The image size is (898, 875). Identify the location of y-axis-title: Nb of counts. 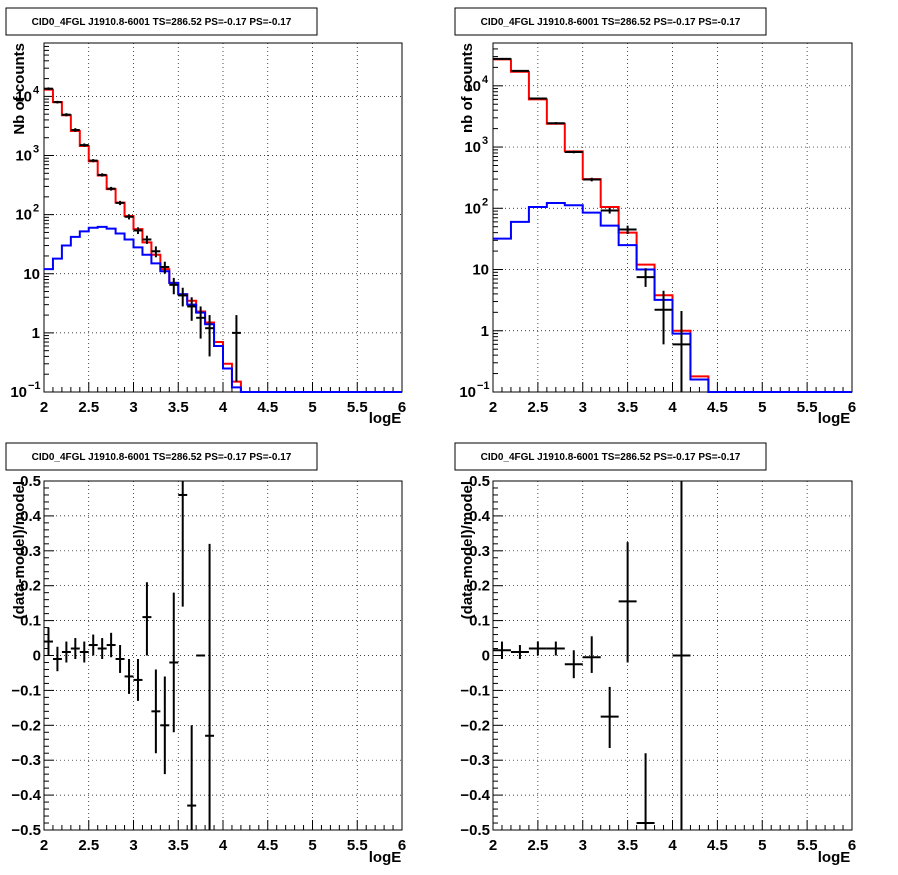
(19, 89).